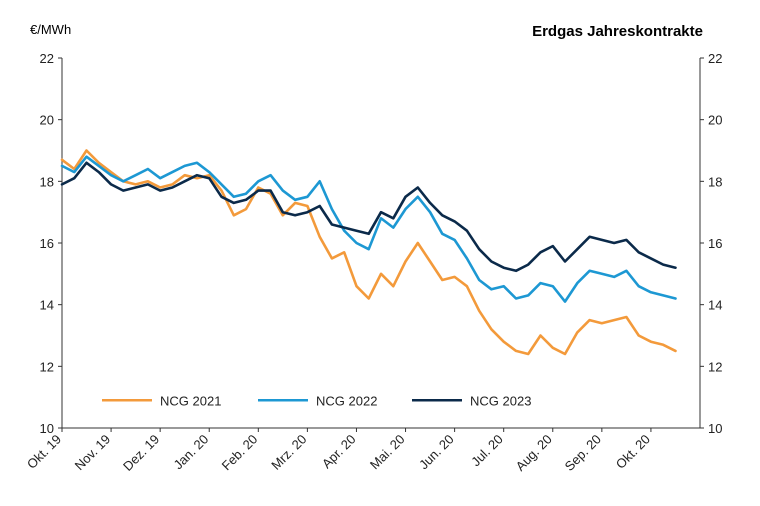 This screenshot has height=506, width=760. Describe the element at coordinates (387, 452) in the screenshot. I see `x-tick-label: Mai. 20` at that location.